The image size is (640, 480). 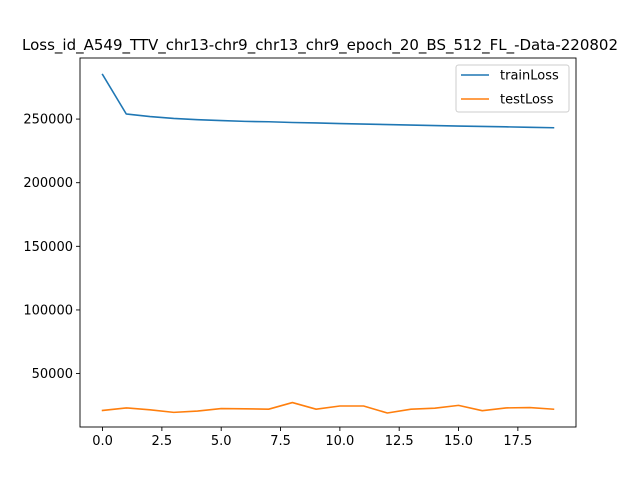 I want to click on legend-box, so click(x=512, y=88).